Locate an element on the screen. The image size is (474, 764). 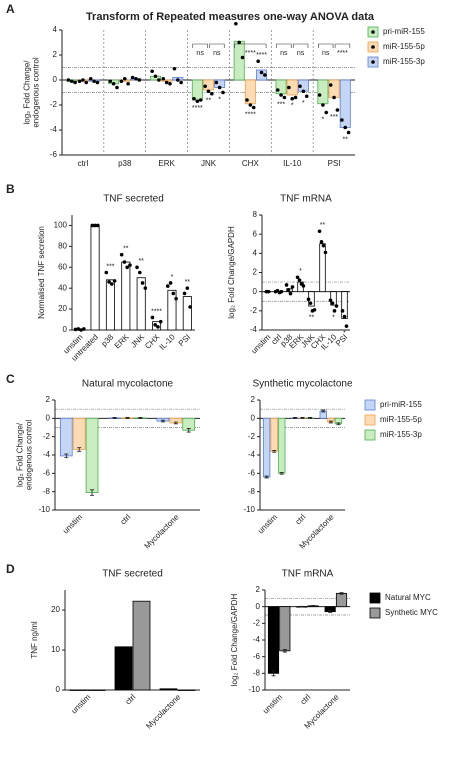
chart-title: Synthetic mycolactone is located at coordinates (302, 384).